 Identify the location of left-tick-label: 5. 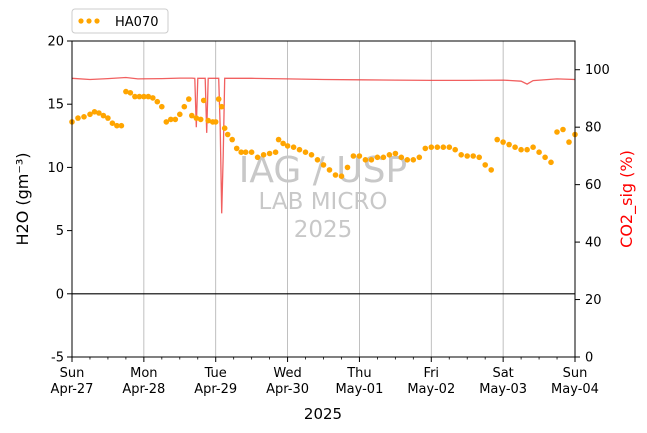
(60, 231).